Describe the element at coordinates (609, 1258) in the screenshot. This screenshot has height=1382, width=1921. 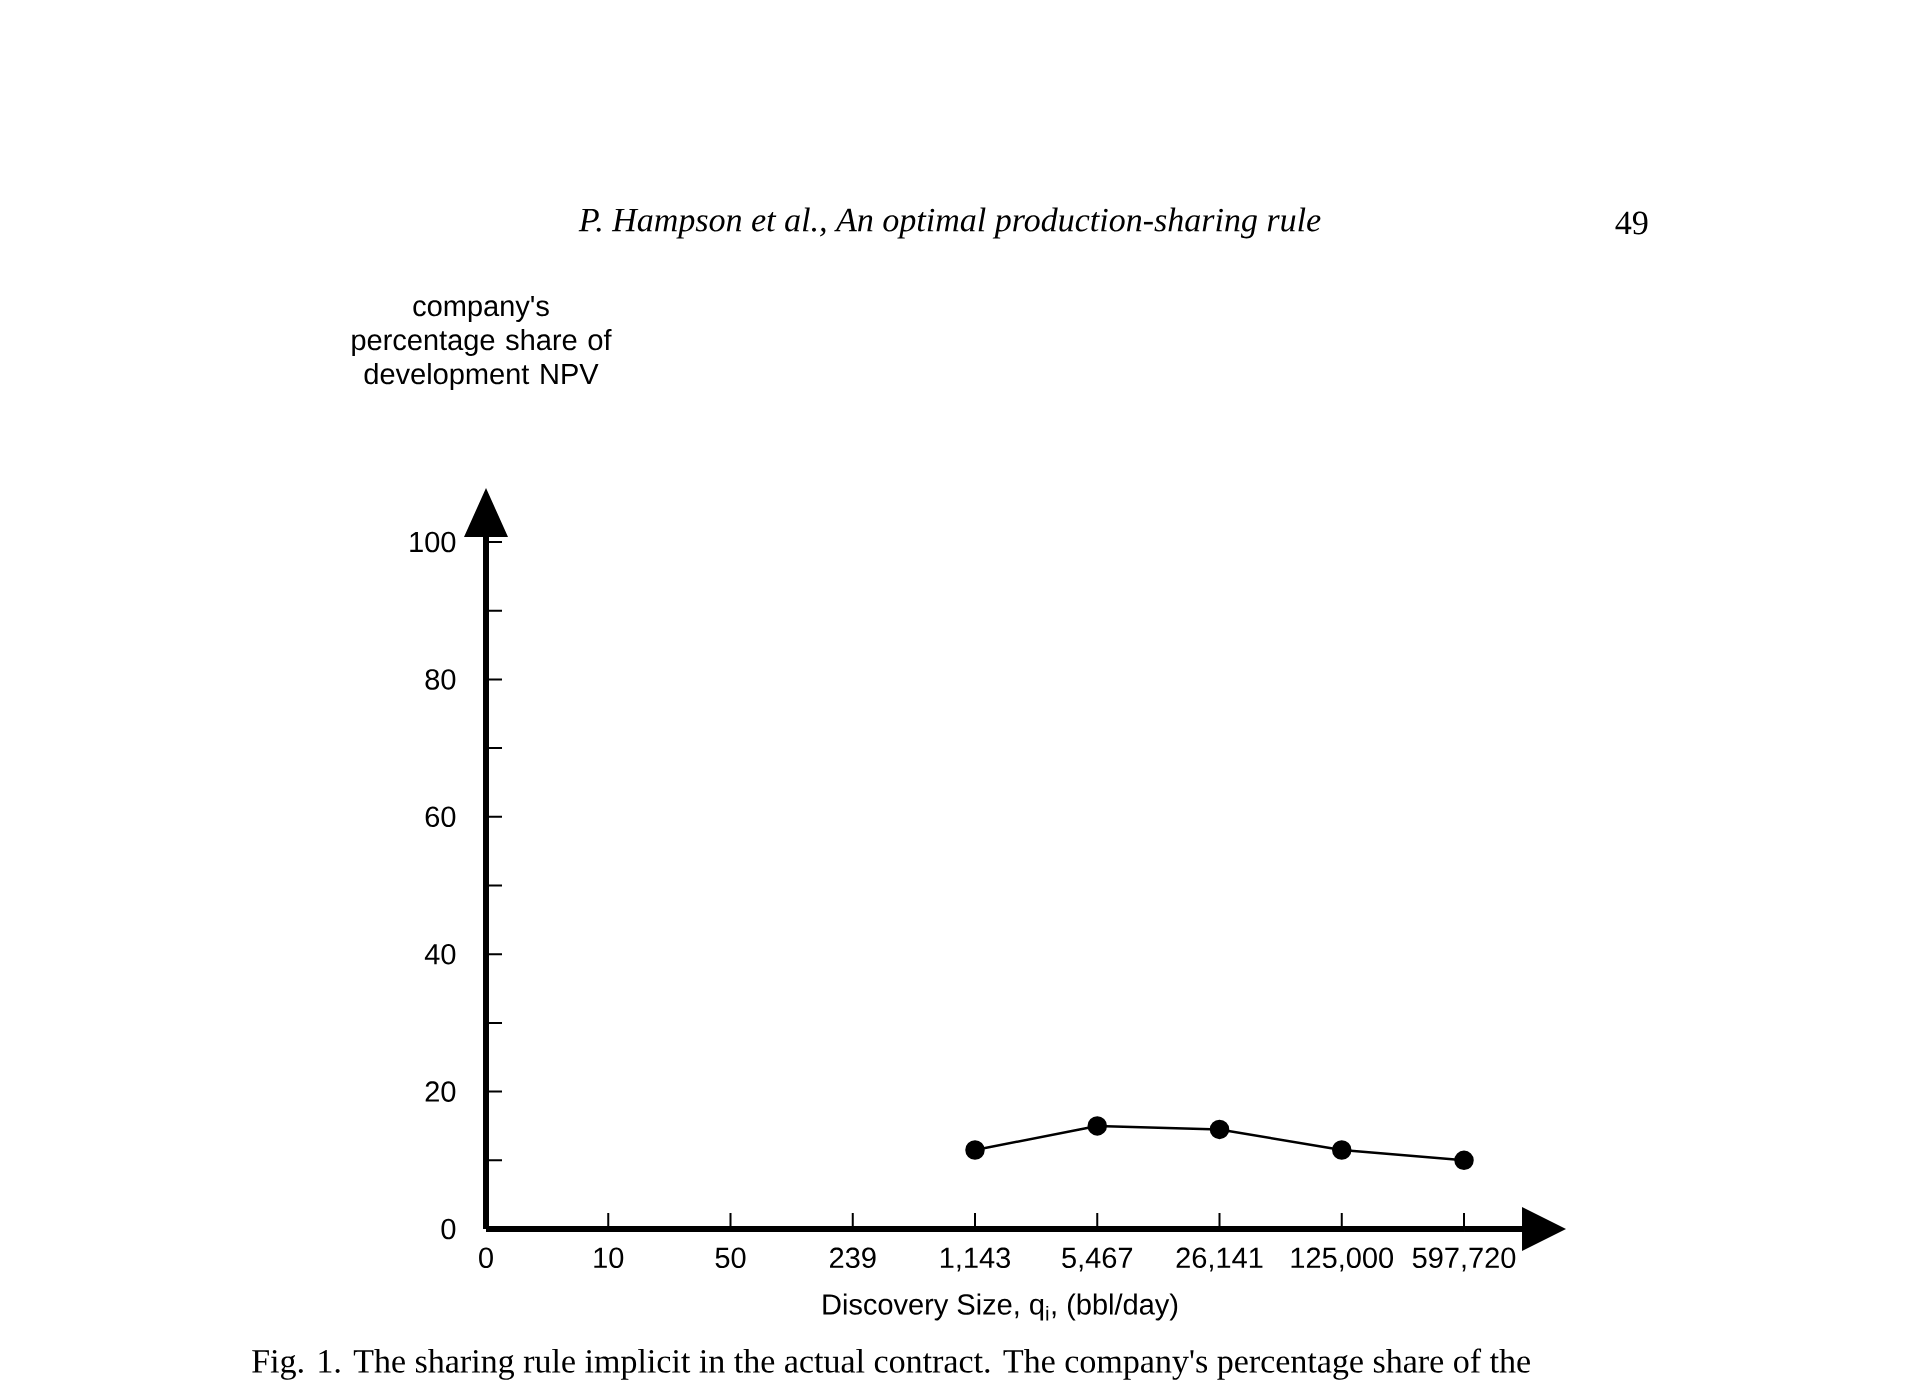
I see `x-tick-label: 10` at that location.